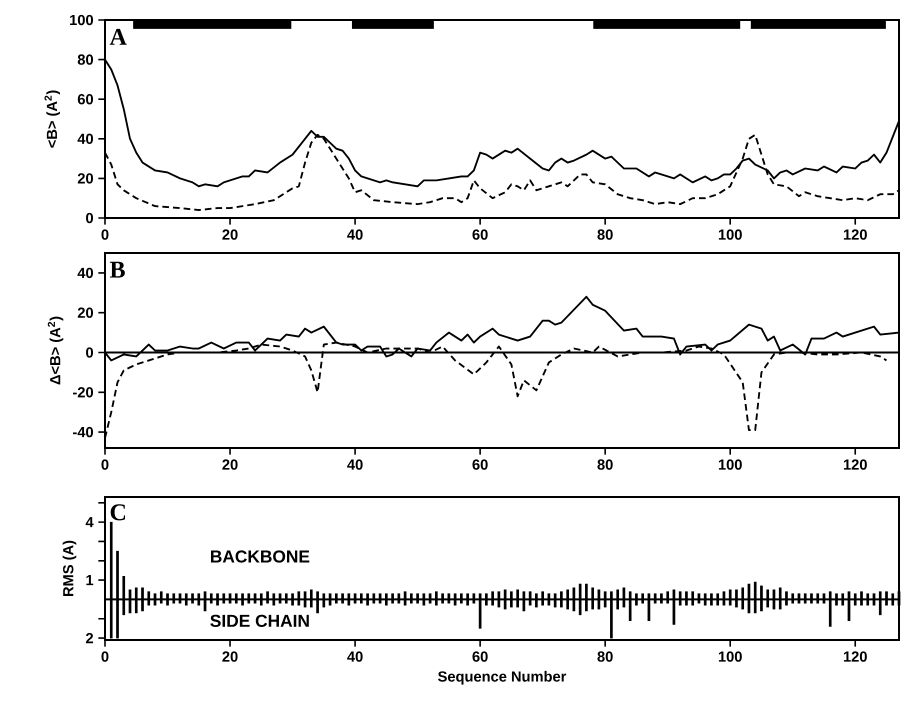 The width and height of the screenshot is (901, 708). I want to click on y-tick-label: 60, so click(86, 99).